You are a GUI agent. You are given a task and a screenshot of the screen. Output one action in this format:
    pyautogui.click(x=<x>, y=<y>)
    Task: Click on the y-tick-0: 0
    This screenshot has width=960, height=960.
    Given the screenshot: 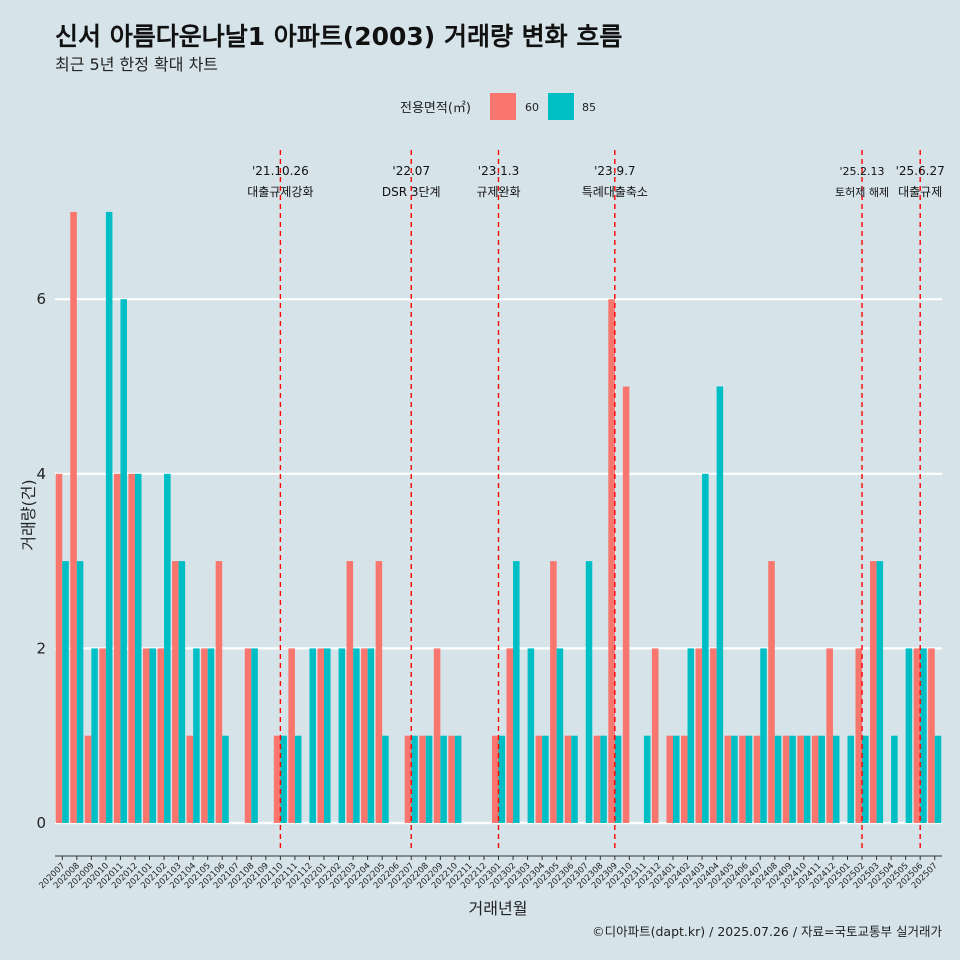 What is the action you would take?
    pyautogui.click(x=41, y=823)
    